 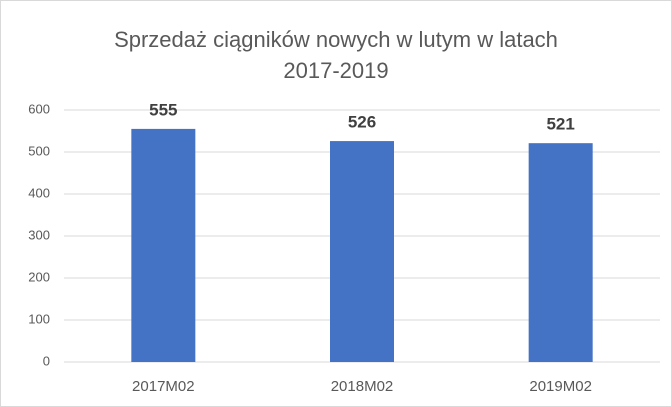 What do you see at coordinates (560, 386) in the screenshot?
I see `x-tick-label: 2019M02` at bounding box center [560, 386].